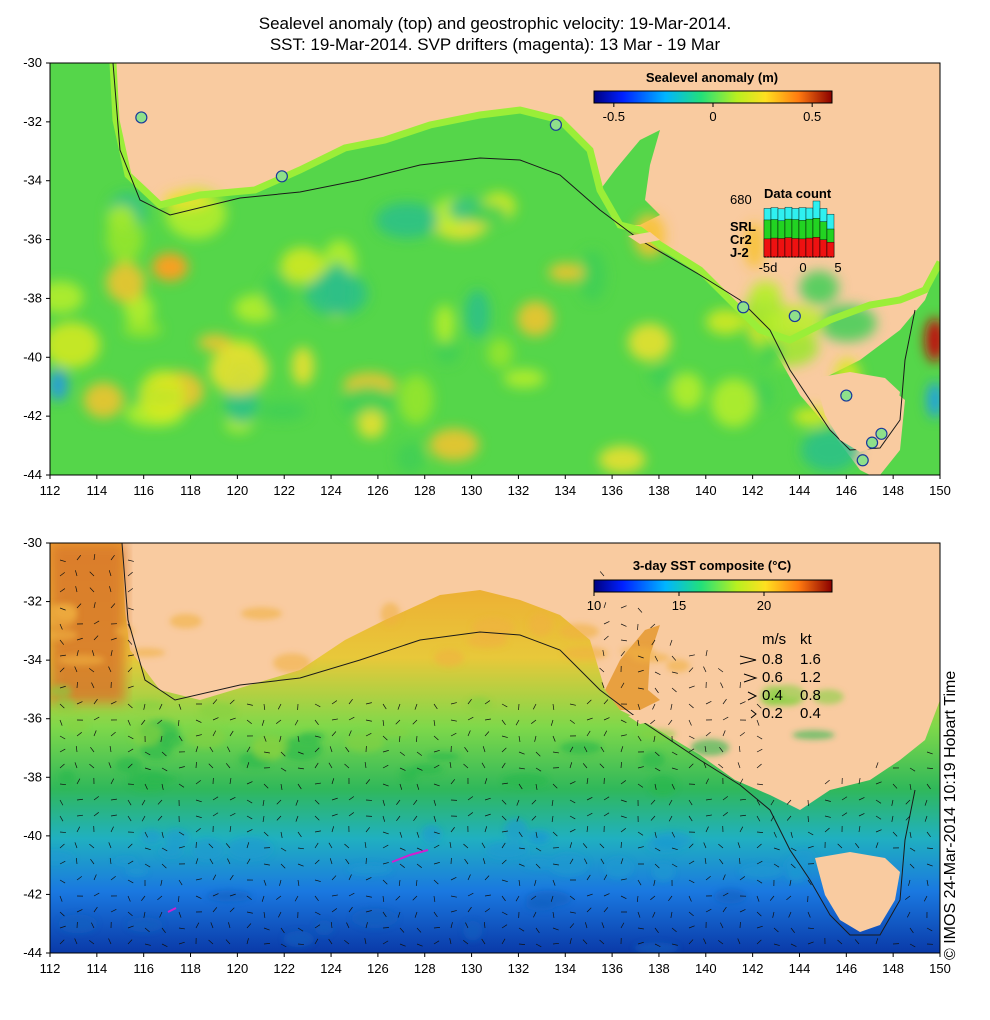 The image size is (990, 1020). I want to click on data-count-axis: -5d 0 5, so click(800, 267).